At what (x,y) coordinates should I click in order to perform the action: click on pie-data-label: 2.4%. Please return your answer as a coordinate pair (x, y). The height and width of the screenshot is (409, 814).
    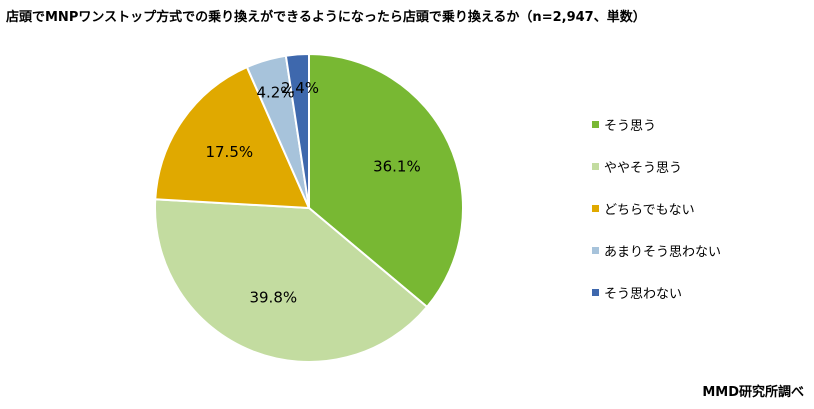
    Looking at the image, I should click on (300, 88).